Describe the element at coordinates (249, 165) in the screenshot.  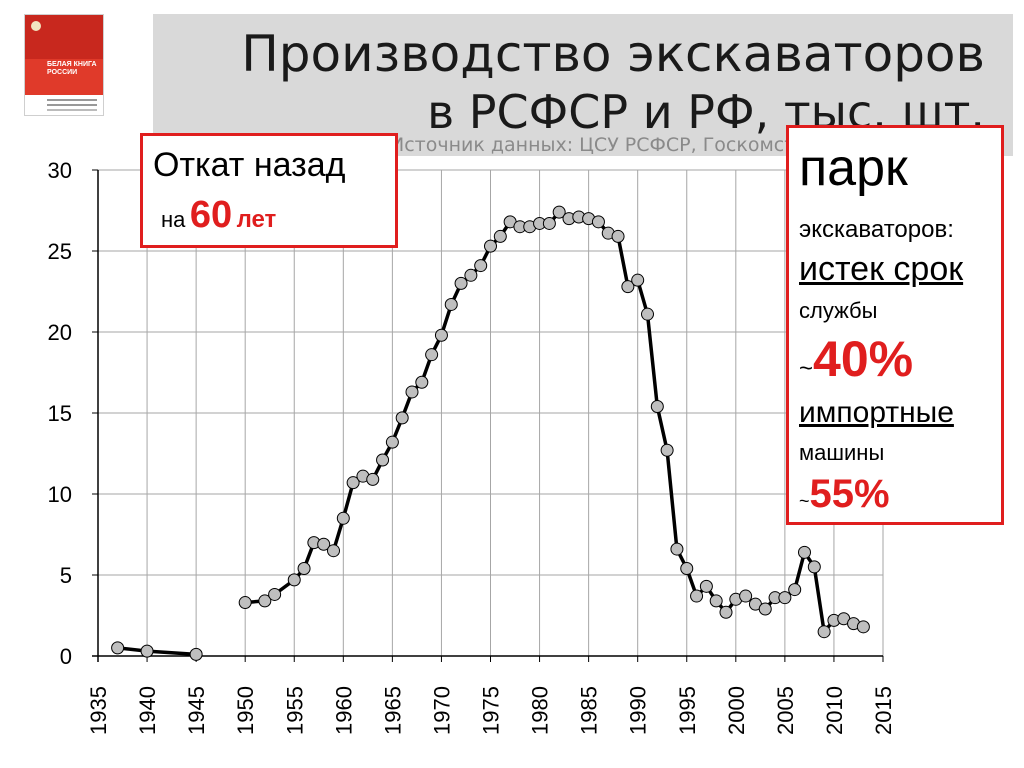
I see `callout-rollback-heading: Откат назад` at that location.